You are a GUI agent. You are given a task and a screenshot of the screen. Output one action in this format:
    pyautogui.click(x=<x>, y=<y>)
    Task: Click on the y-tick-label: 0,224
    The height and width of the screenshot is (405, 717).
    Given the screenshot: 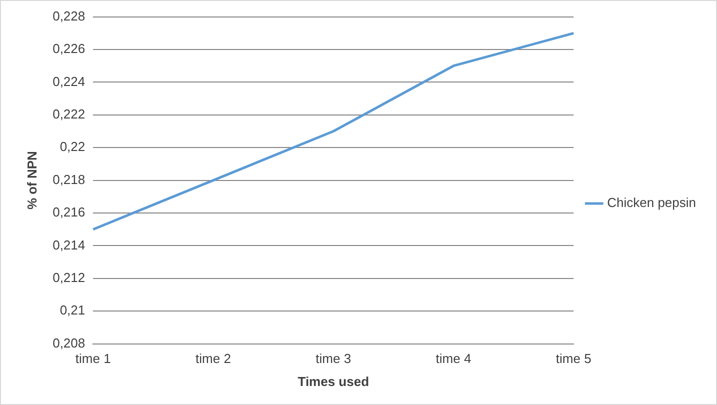 What is the action you would take?
    pyautogui.click(x=69, y=81)
    